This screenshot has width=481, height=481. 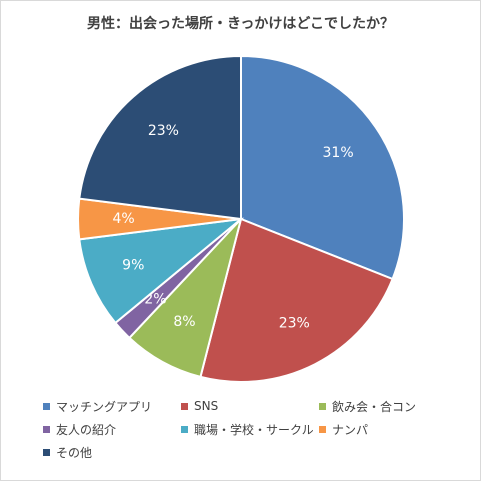 I want to click on slice-label-0: 31%, so click(x=338, y=153).